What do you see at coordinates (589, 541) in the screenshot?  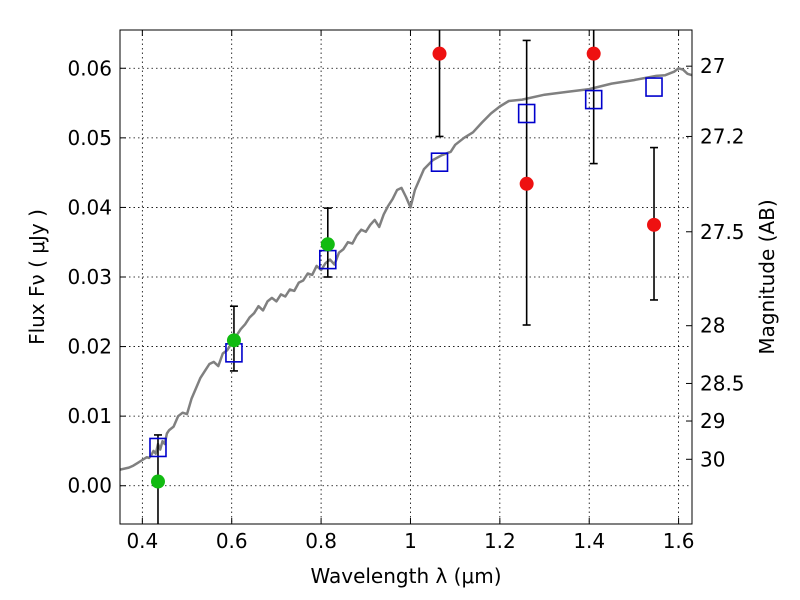 I see `x-tick-label: 1.4` at bounding box center [589, 541].